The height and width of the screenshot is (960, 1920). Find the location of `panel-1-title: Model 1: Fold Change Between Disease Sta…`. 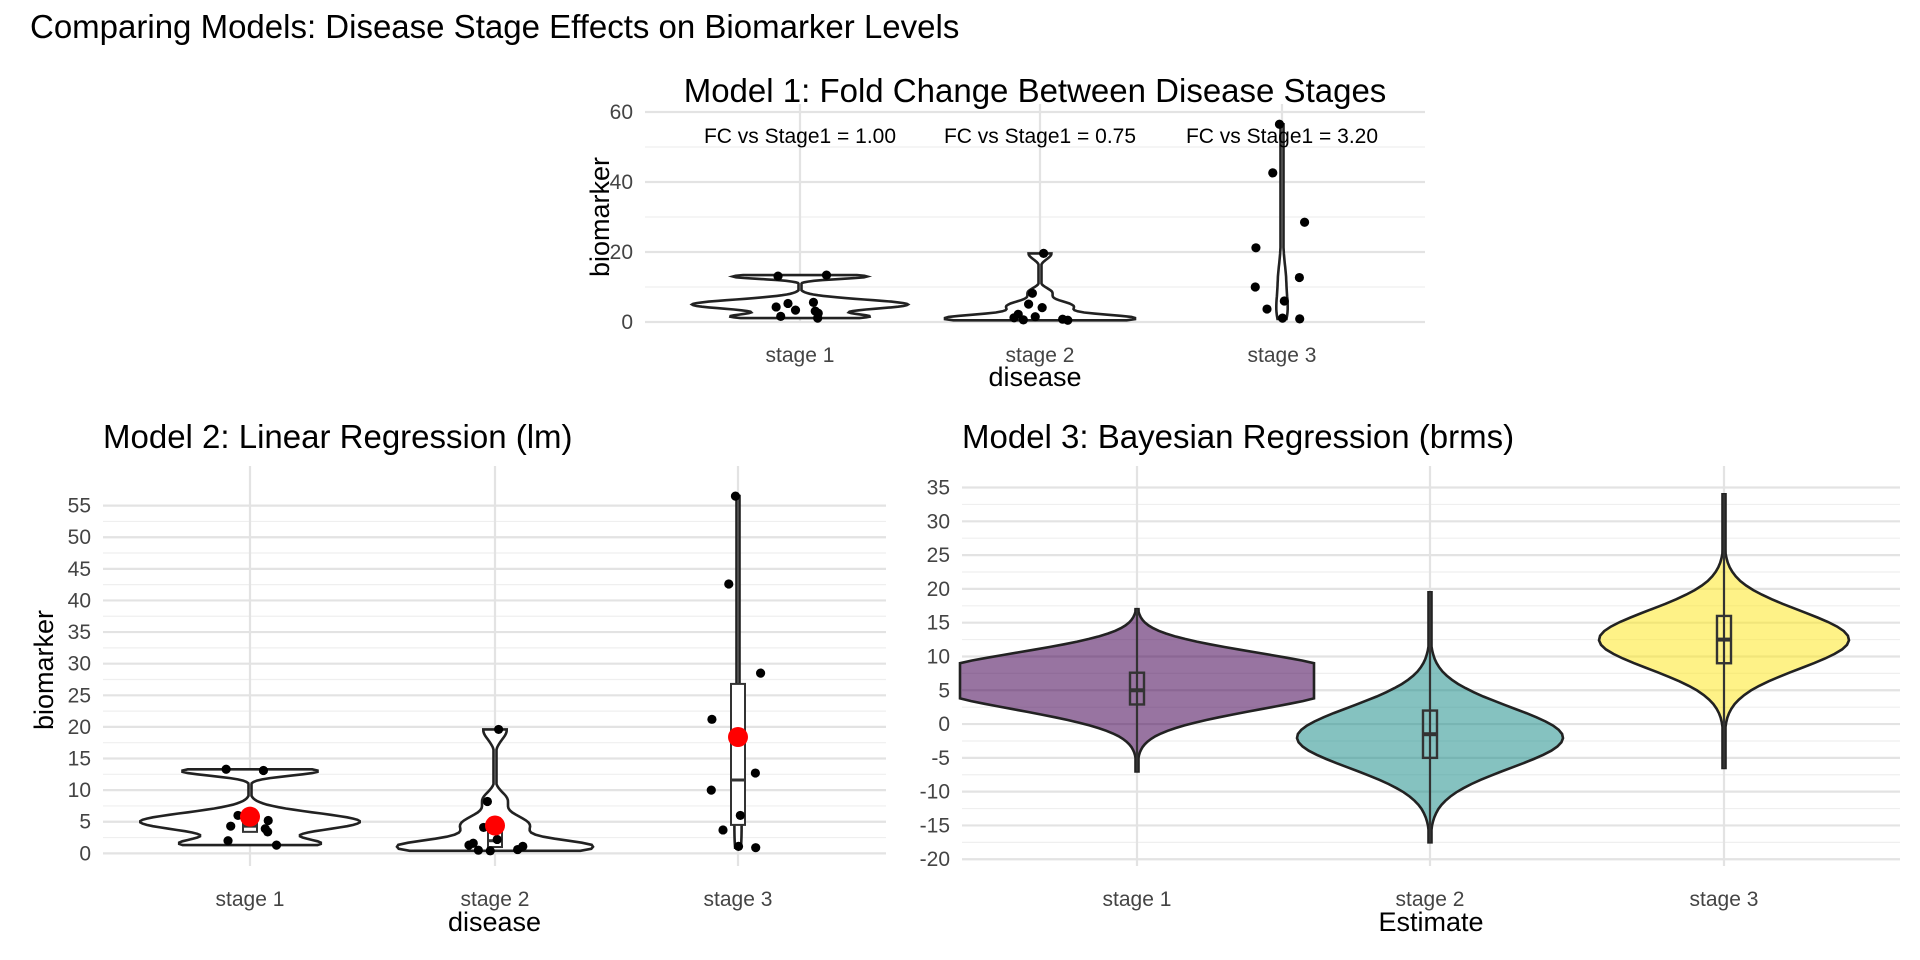

panel-1-title: Model 1: Fold Change Between Disease Sta… is located at coordinates (1035, 90).